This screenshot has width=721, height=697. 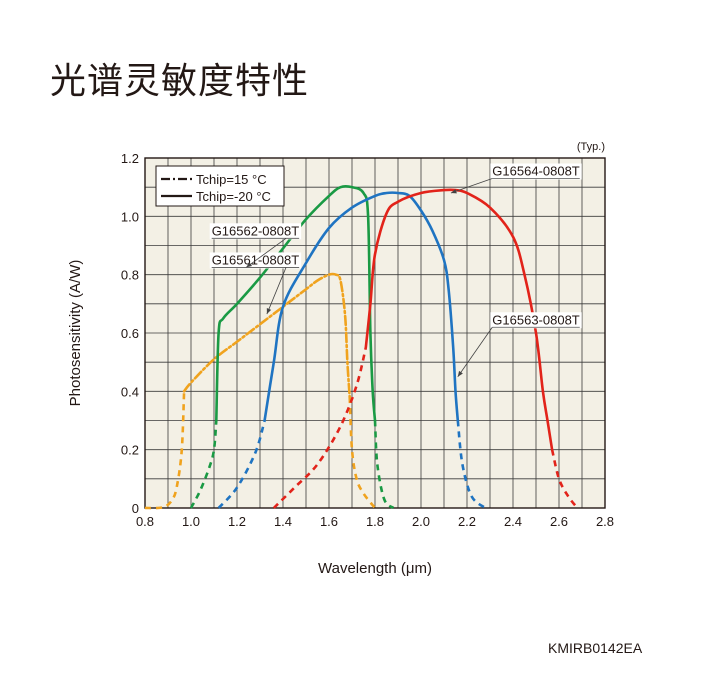 What do you see at coordinates (145, 521) in the screenshot?
I see `x-tick-label: 0.8` at bounding box center [145, 521].